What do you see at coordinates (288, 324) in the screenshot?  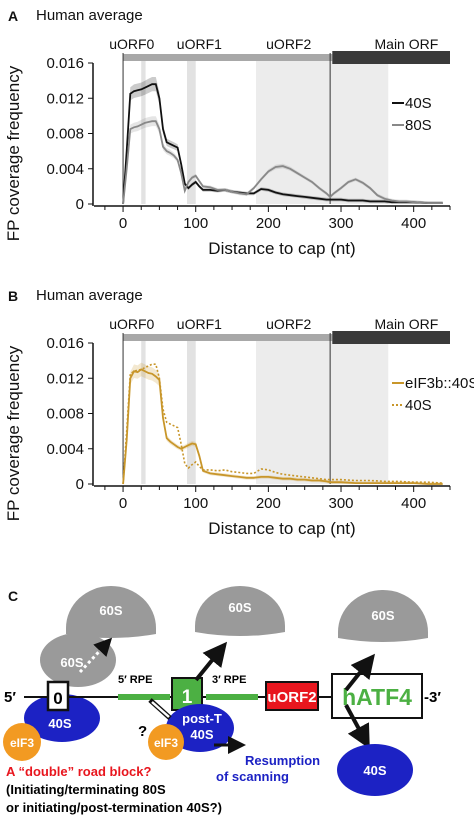 I see `chart-b-orf-label-2: uORF2` at bounding box center [288, 324].